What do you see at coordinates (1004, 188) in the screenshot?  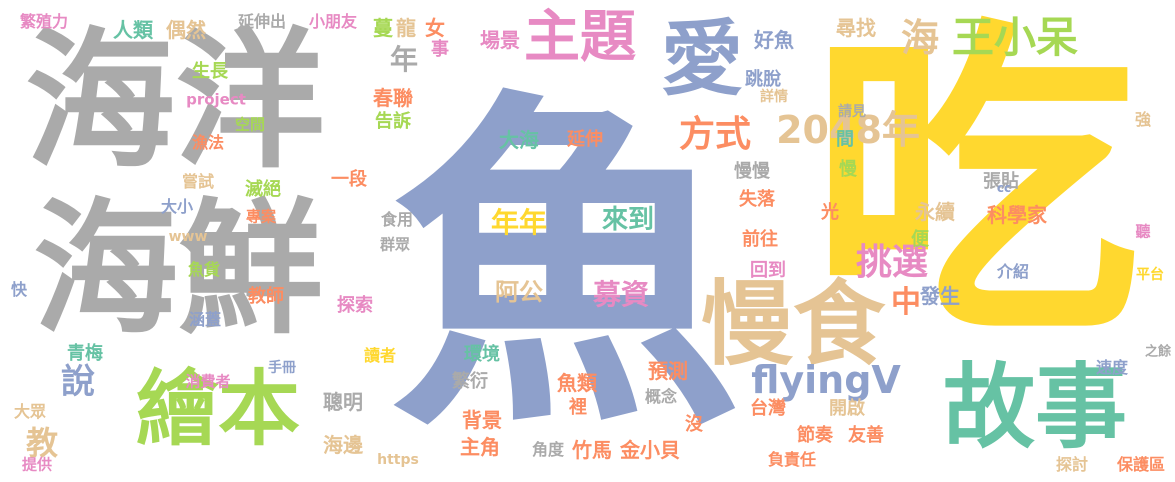 I see `word-100: cc` at bounding box center [1004, 188].